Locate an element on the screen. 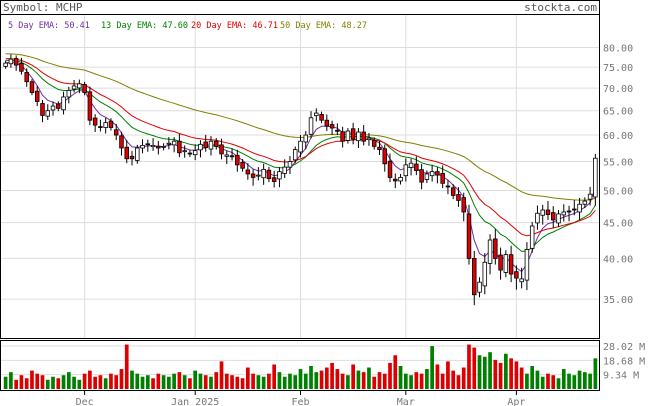 The height and width of the screenshot is (406, 655). price-tick-label: 70.00 is located at coordinates (618, 89).